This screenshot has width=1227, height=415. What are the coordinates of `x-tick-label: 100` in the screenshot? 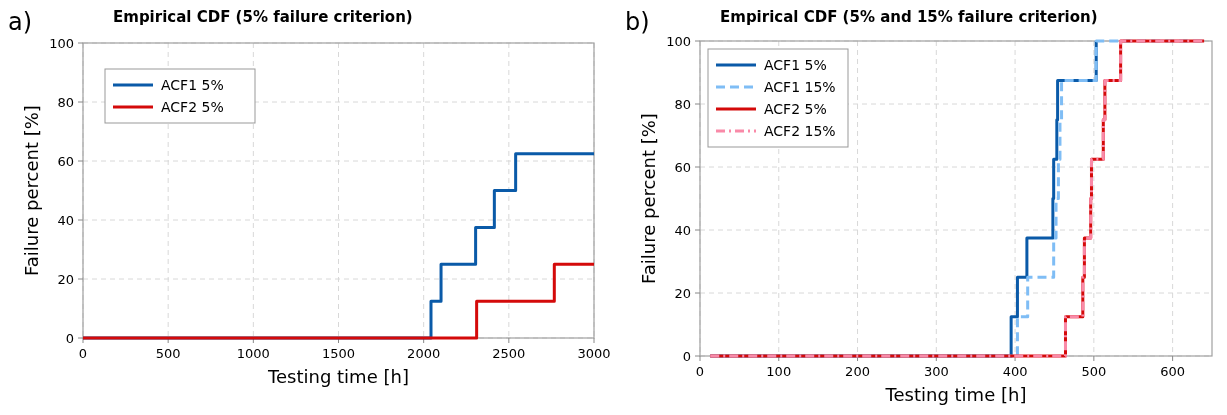 It's located at (779, 371).